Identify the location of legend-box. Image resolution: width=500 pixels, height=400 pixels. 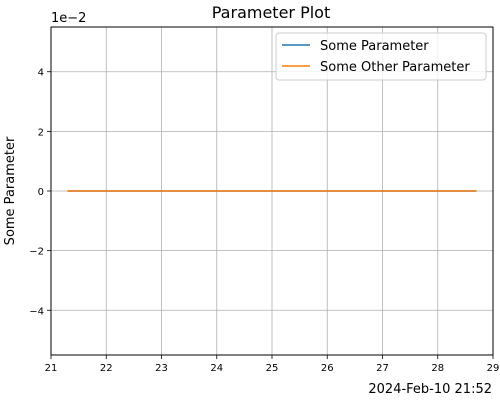
(381, 56).